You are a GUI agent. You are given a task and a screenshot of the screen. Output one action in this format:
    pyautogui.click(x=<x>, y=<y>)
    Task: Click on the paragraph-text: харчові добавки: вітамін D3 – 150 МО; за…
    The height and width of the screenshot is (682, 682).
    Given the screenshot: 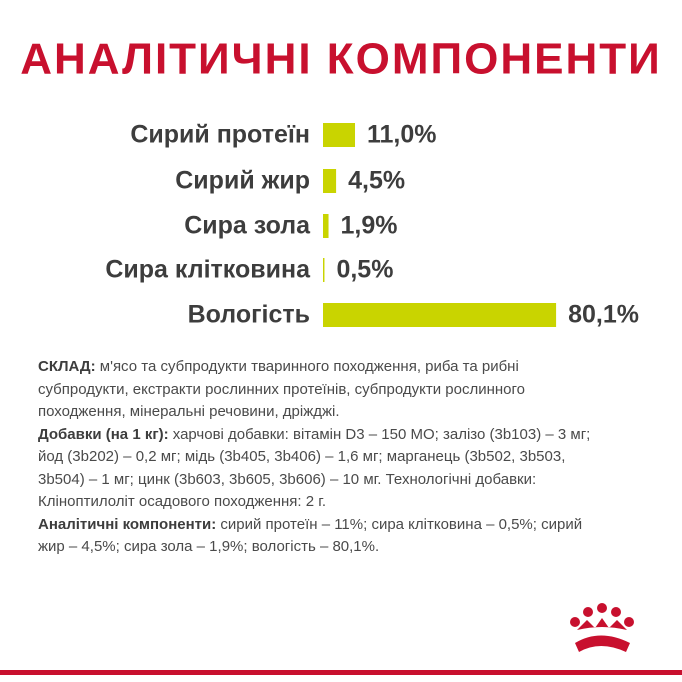 What is the action you would take?
    pyautogui.click(x=314, y=468)
    